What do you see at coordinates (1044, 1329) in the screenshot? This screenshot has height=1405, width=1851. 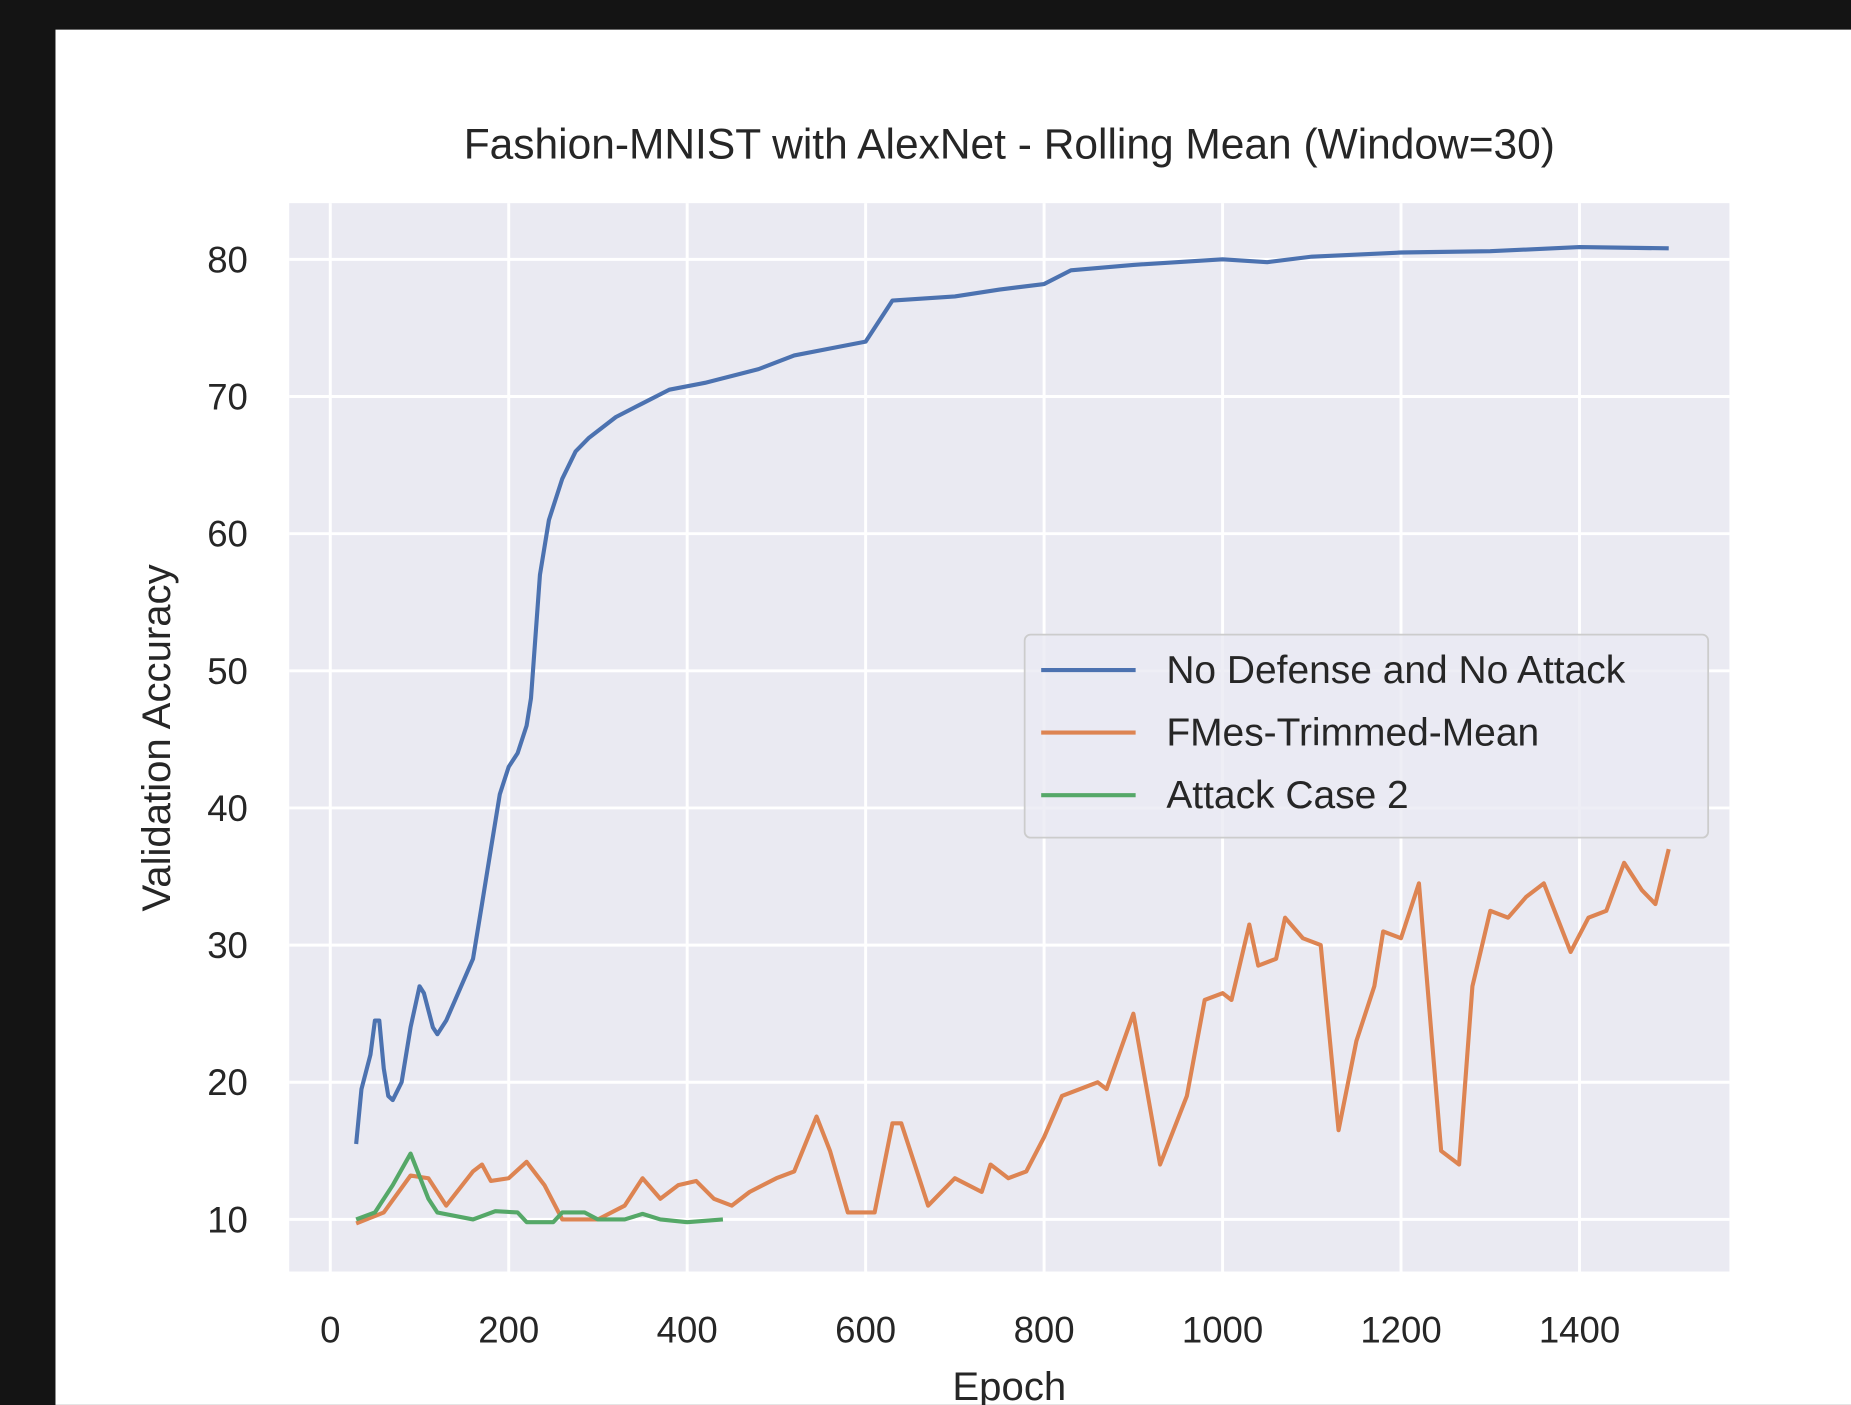 I see `x-tick-label: 800` at bounding box center [1044, 1329].